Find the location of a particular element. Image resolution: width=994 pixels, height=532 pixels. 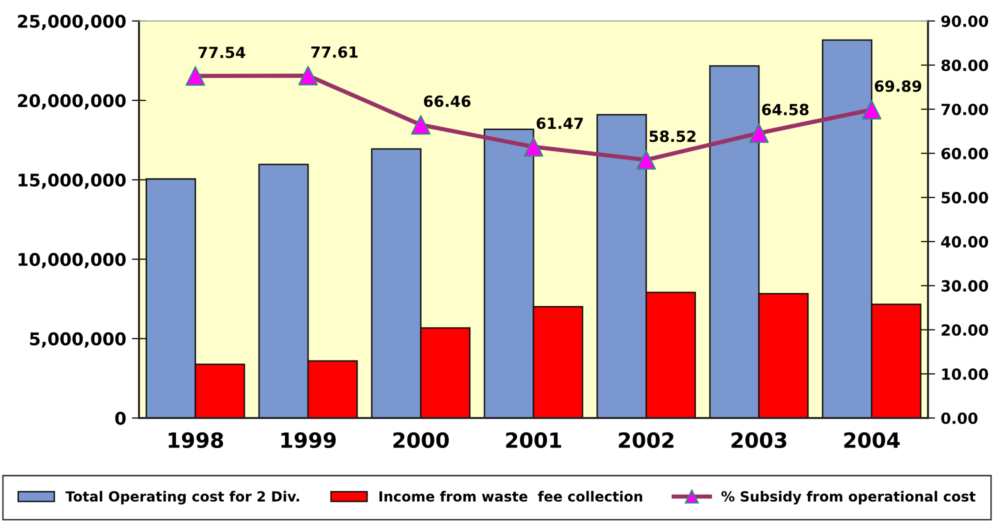

y-tick-label: 10,000,000 is located at coordinates (72, 260).